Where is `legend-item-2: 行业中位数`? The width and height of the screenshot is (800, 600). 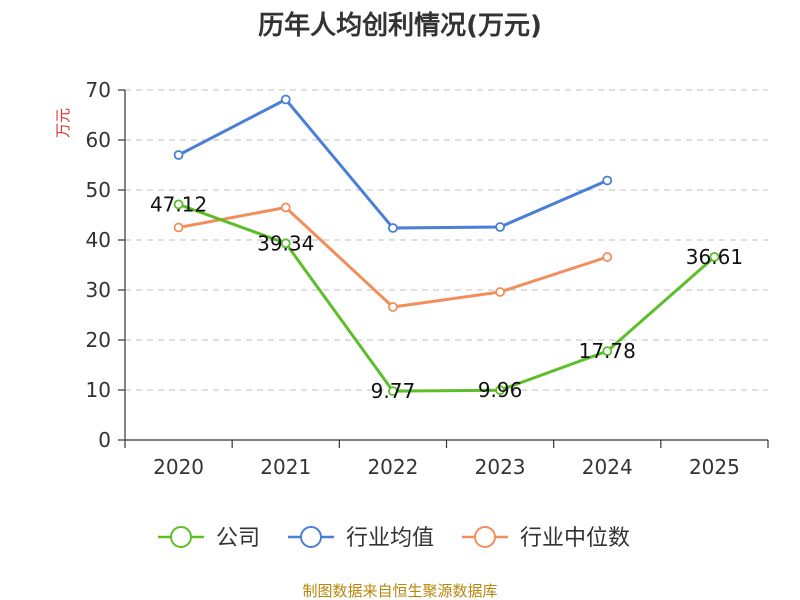 legend-item-2: 行业中位数 is located at coordinates (546, 538).